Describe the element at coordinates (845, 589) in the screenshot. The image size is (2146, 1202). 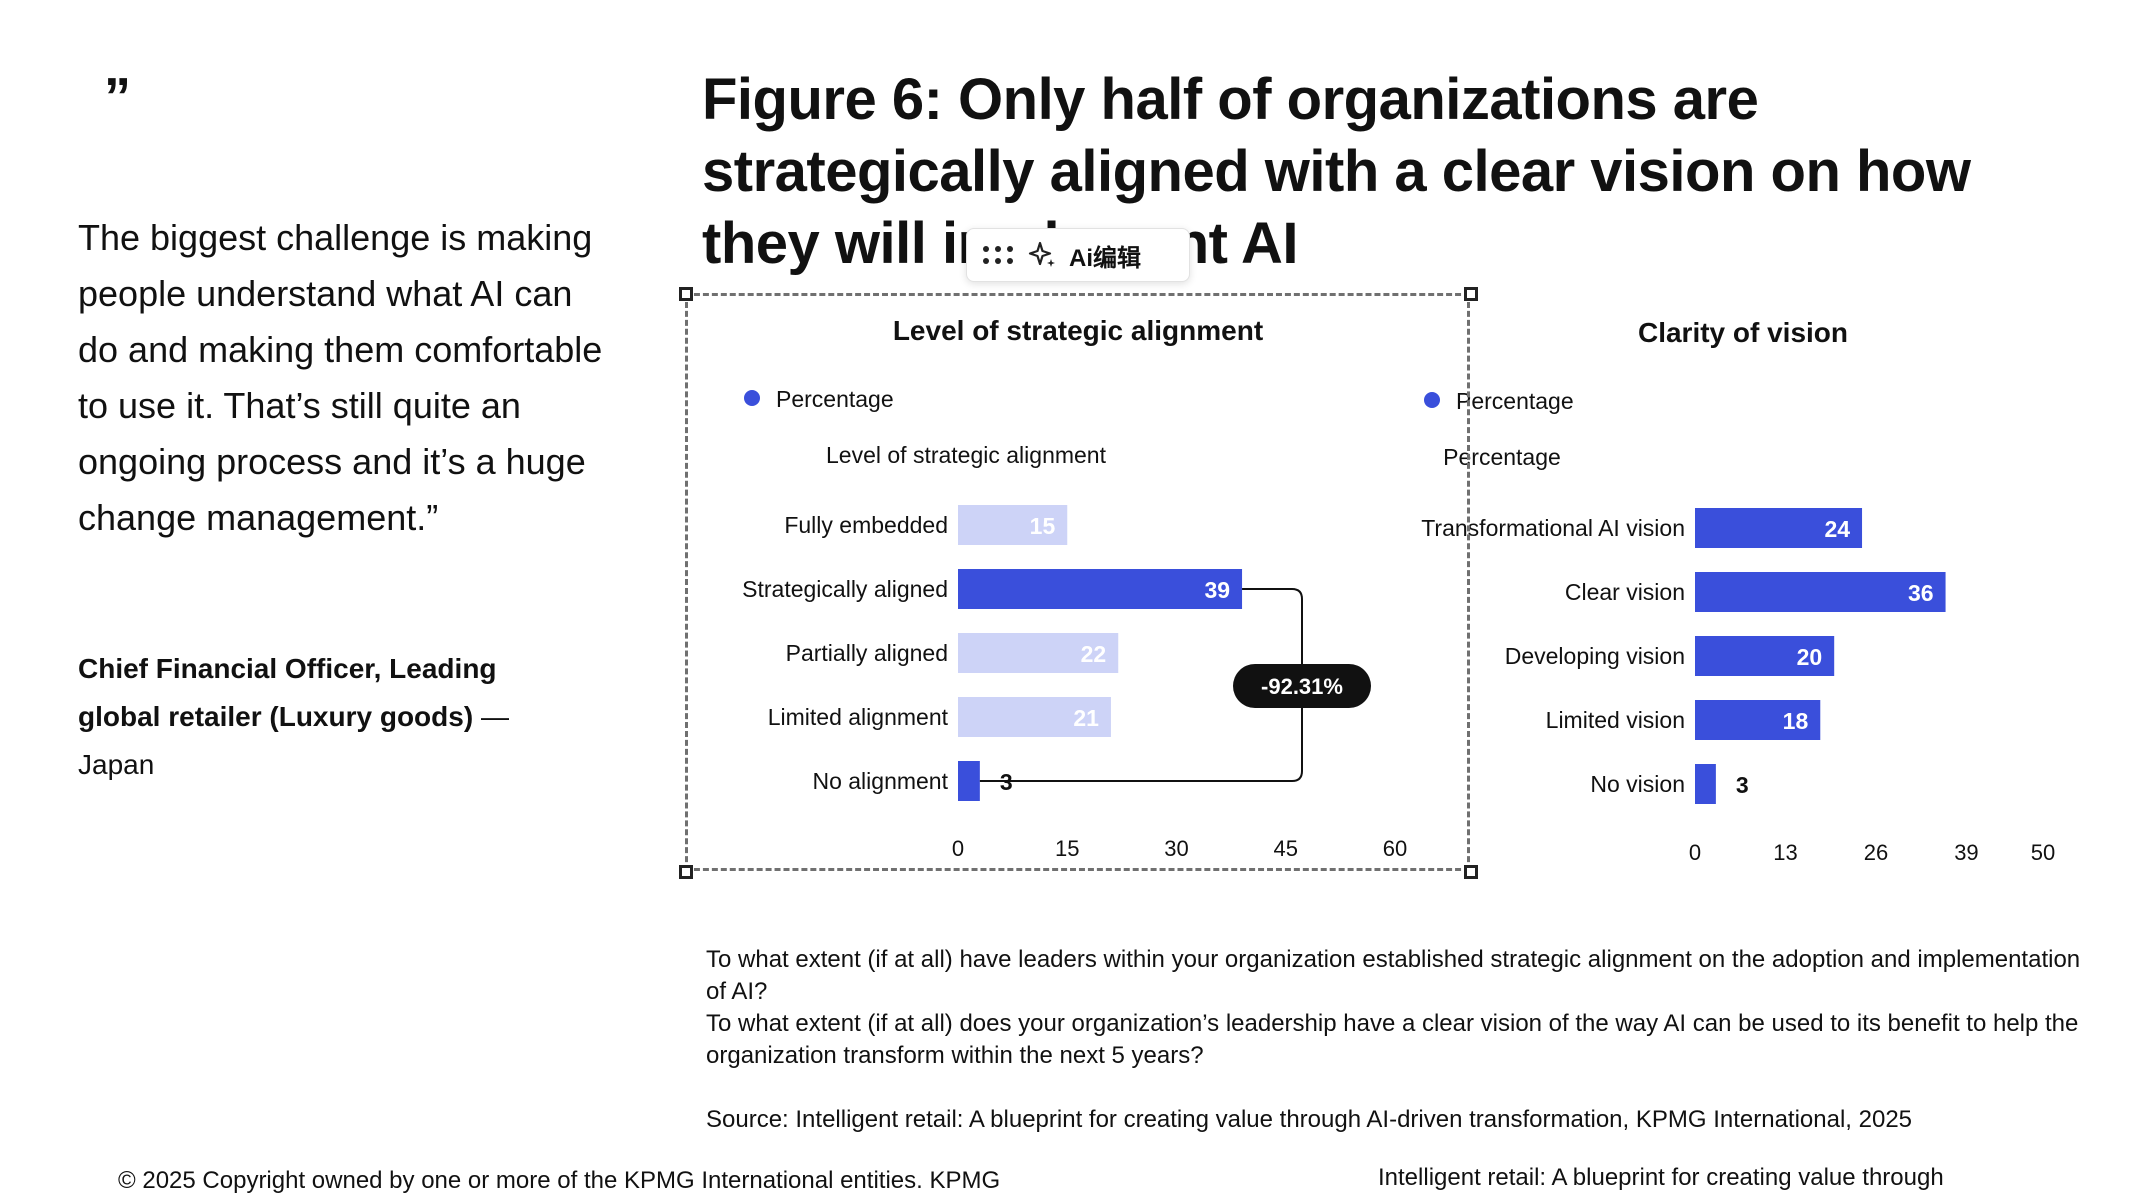
I see `category-label: Strategically aligned` at that location.